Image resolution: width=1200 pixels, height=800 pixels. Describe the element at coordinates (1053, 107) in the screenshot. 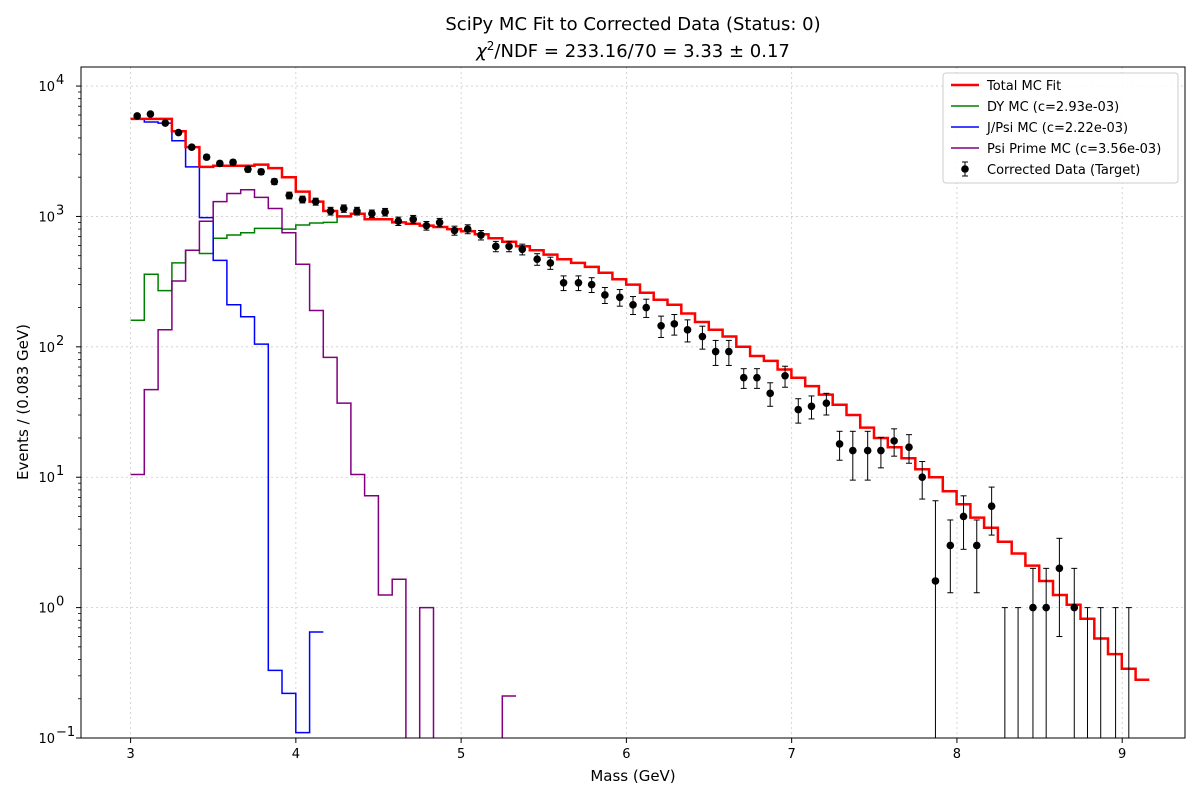

I see `legend-label-1: DY MC (c=2.93e-03)` at that location.